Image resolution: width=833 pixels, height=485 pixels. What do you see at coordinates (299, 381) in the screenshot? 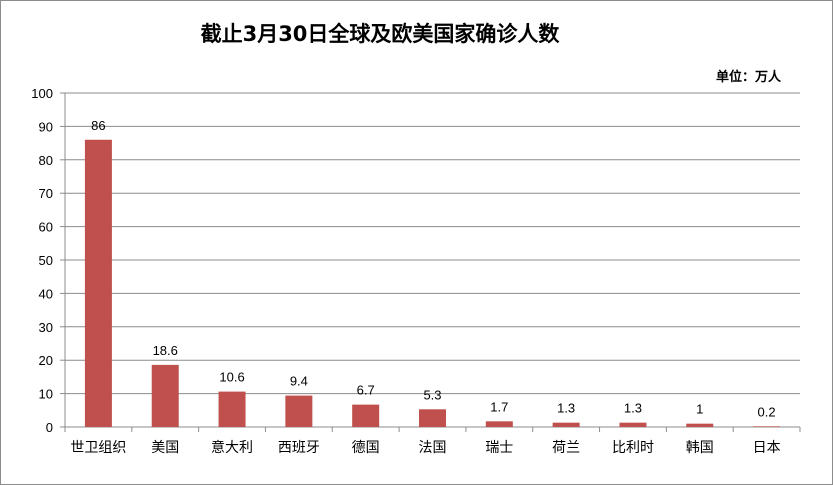
I see `data-label: 9.4` at bounding box center [299, 381].